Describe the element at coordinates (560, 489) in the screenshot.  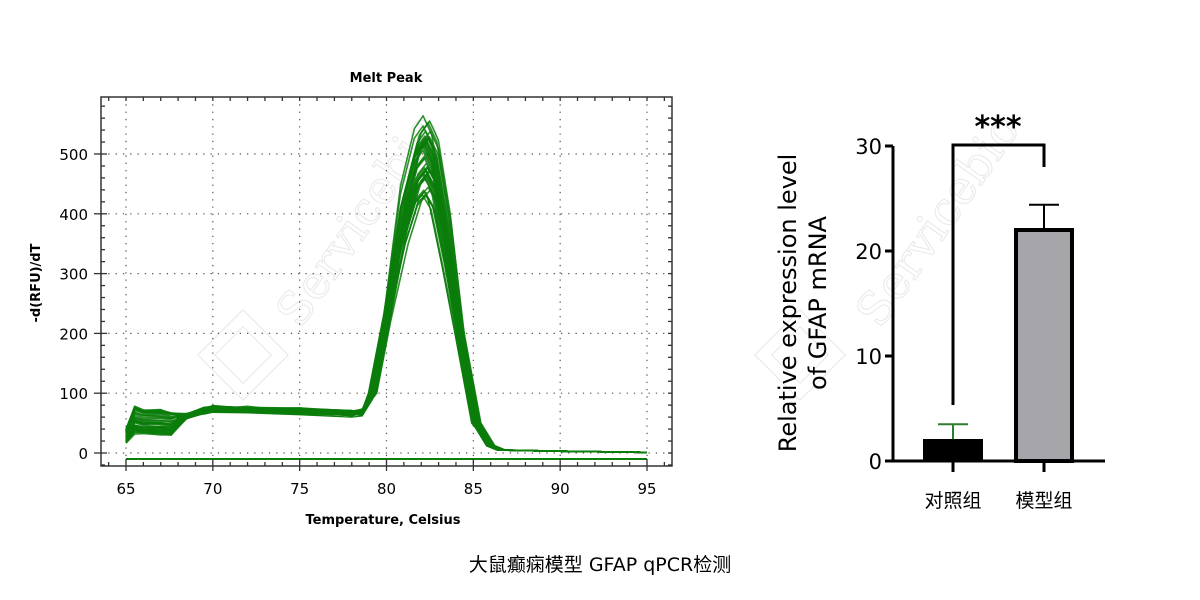
I see `x-tick-label: 90` at that location.